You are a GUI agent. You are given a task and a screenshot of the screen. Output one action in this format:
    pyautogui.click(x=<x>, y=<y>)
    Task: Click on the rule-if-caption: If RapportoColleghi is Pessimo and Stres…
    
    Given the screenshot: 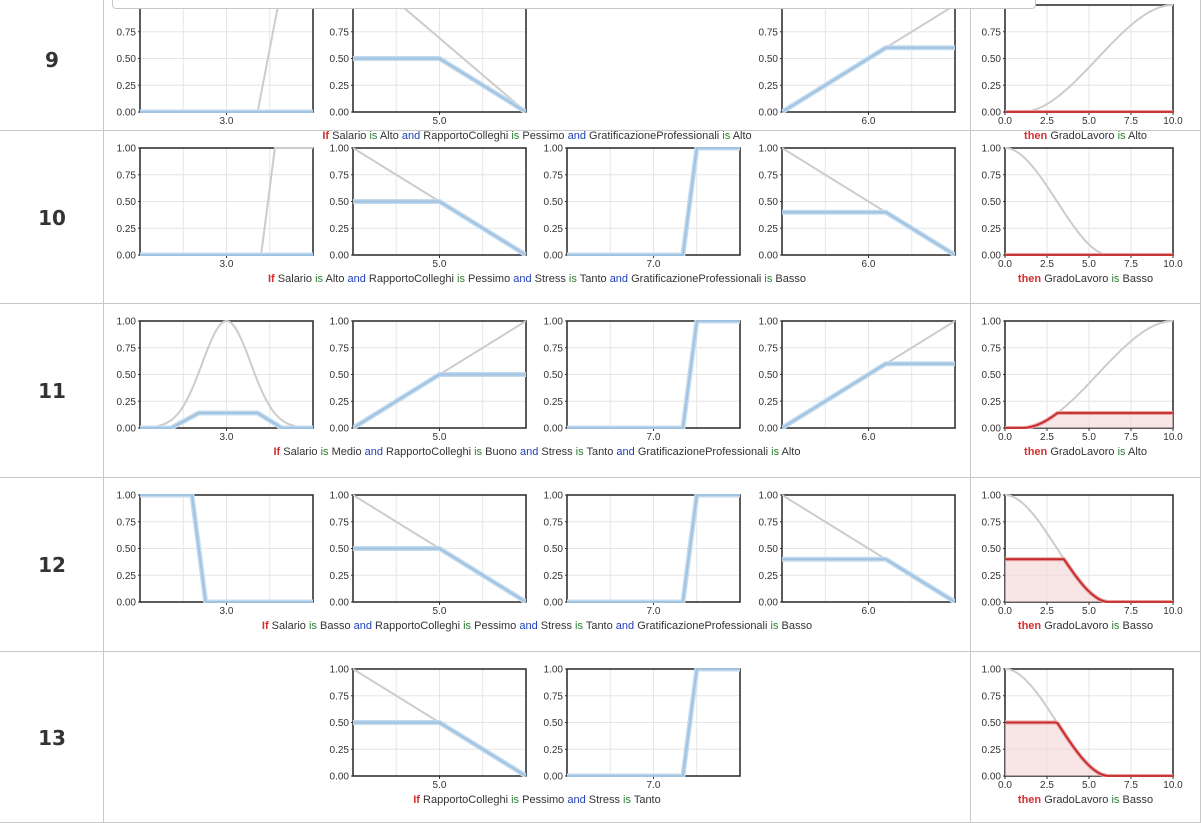 What is the action you would take?
    pyautogui.click(x=537, y=800)
    